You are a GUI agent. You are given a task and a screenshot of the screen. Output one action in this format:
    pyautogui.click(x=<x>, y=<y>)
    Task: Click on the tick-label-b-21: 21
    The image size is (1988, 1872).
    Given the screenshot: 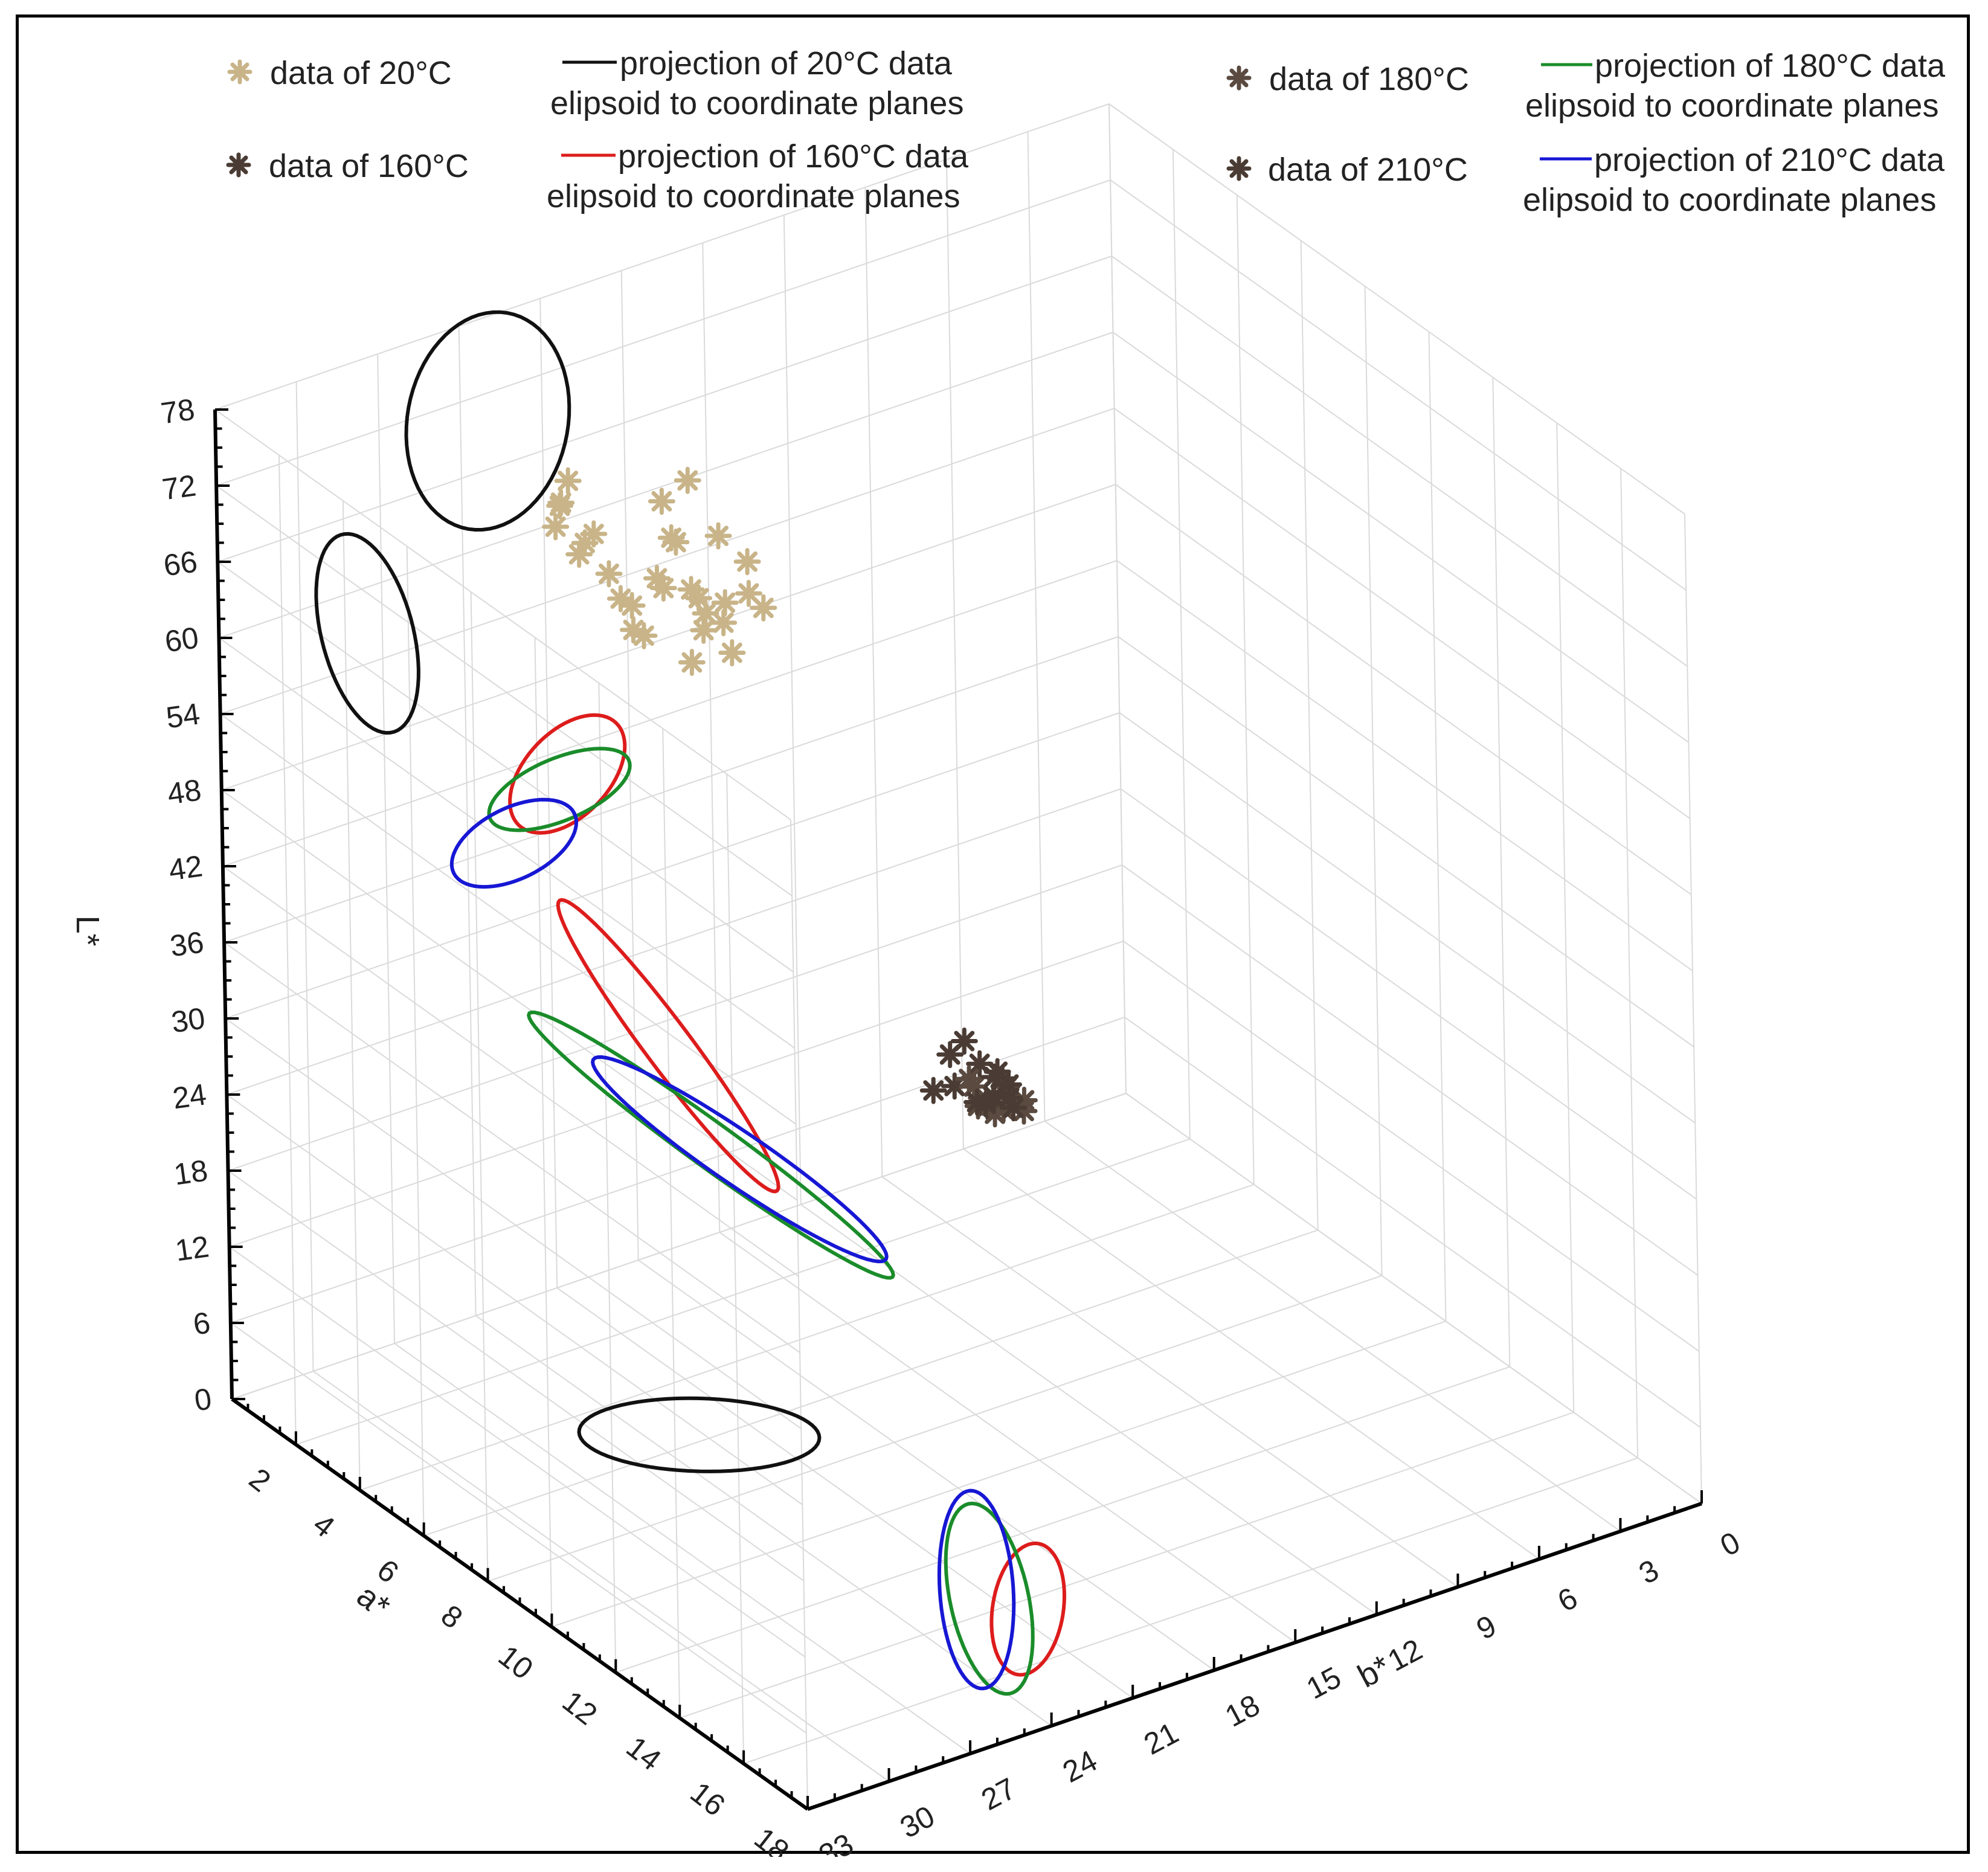 What is the action you would take?
    pyautogui.click(x=1160, y=1738)
    